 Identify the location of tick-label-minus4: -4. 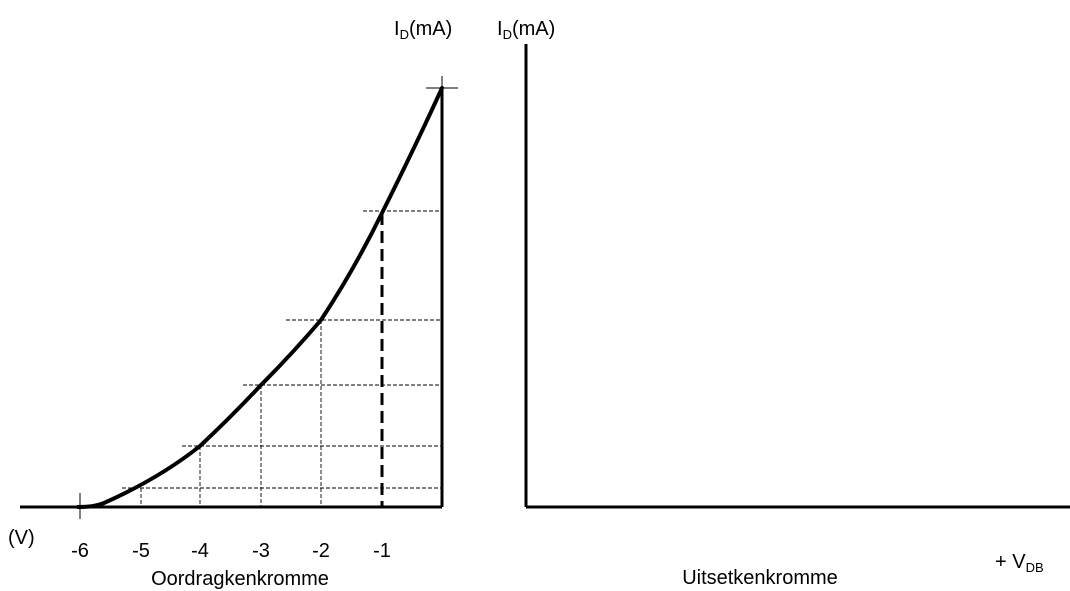
(200, 551).